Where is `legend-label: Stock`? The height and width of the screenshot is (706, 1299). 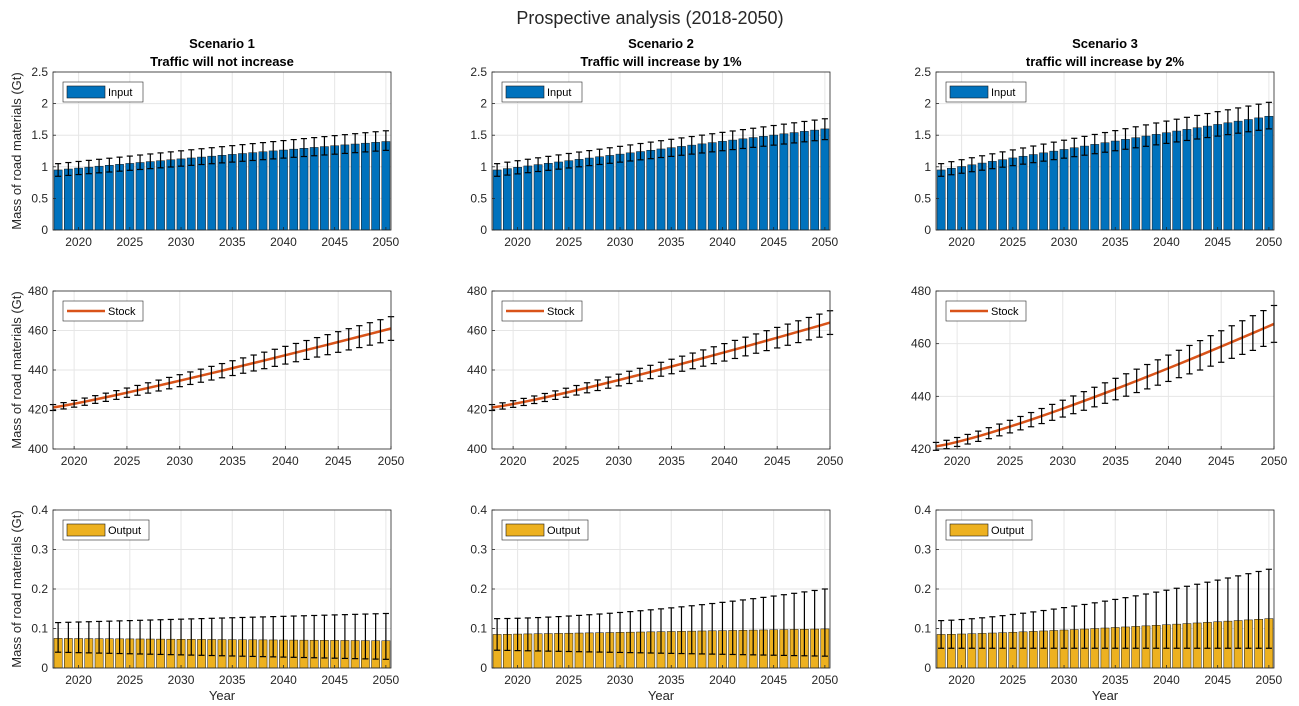
legend-label: Stock is located at coordinates (561, 312).